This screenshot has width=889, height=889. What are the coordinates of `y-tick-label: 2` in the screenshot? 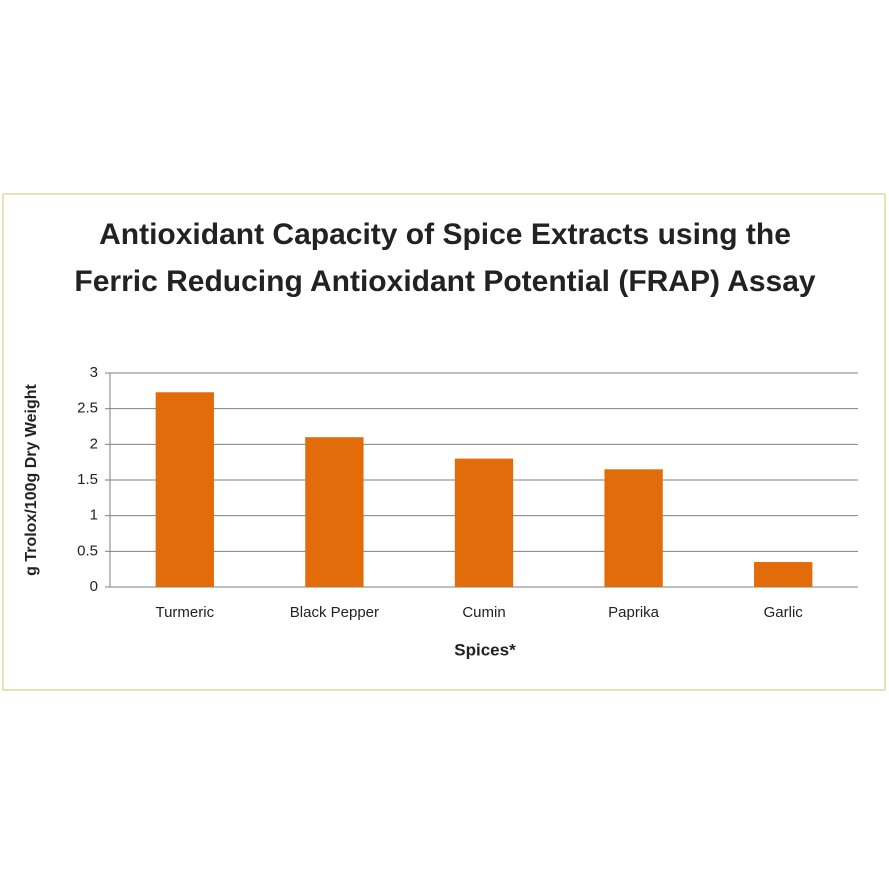 It's located at (94, 443).